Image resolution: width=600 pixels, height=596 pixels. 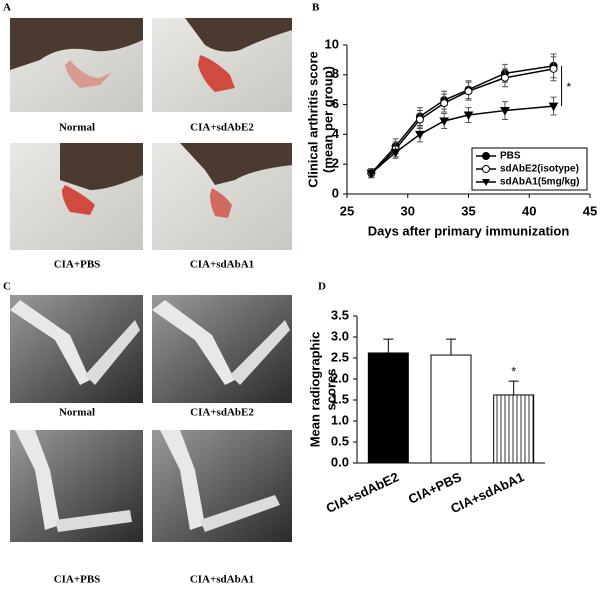 What do you see at coordinates (314, 390) in the screenshot?
I see `y-axis-label: Mean radiographic` at bounding box center [314, 390].